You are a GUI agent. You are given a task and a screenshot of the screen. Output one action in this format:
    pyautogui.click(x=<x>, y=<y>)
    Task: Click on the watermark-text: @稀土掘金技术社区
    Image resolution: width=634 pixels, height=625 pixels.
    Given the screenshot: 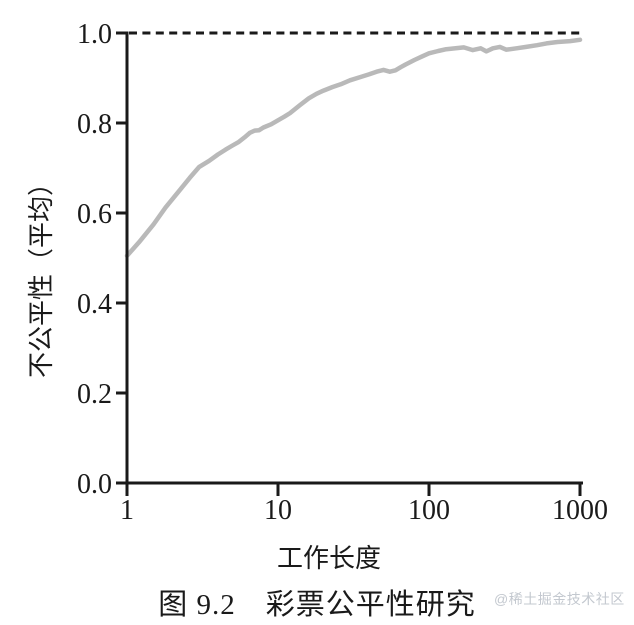 What is the action you would take?
    pyautogui.click(x=559, y=599)
    